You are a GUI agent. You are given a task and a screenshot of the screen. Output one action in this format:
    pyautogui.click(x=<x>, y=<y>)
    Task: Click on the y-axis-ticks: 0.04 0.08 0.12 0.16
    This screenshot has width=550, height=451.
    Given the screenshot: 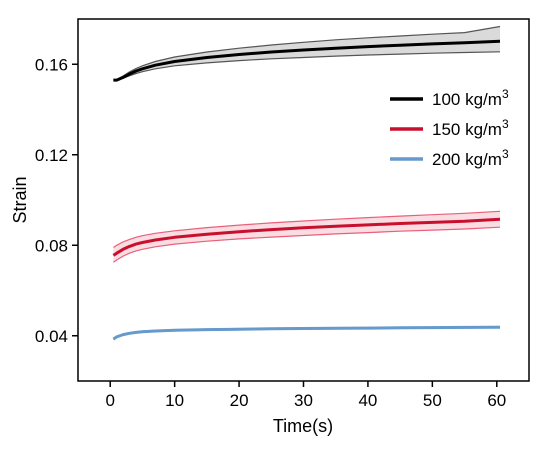 What is the action you would take?
    pyautogui.click(x=56, y=200)
    